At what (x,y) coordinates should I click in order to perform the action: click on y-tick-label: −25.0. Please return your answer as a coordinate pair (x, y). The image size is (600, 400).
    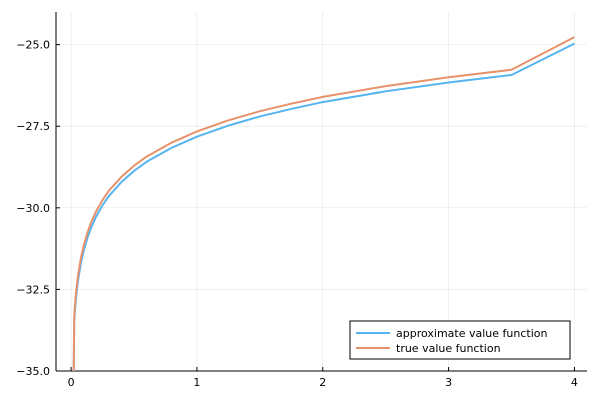
    Looking at the image, I should click on (33, 45).